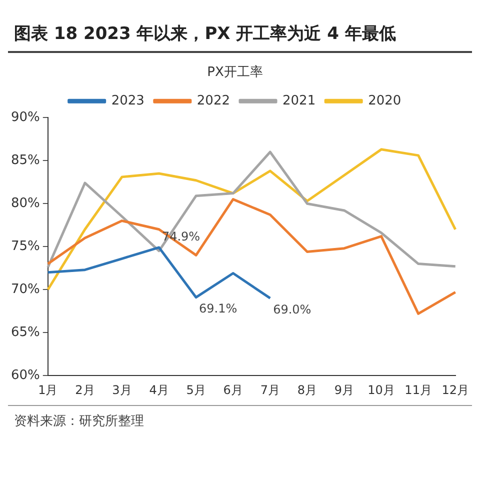 The height and width of the screenshot is (480, 480). I want to click on chart-subtitle: PX开工率, so click(235, 72).